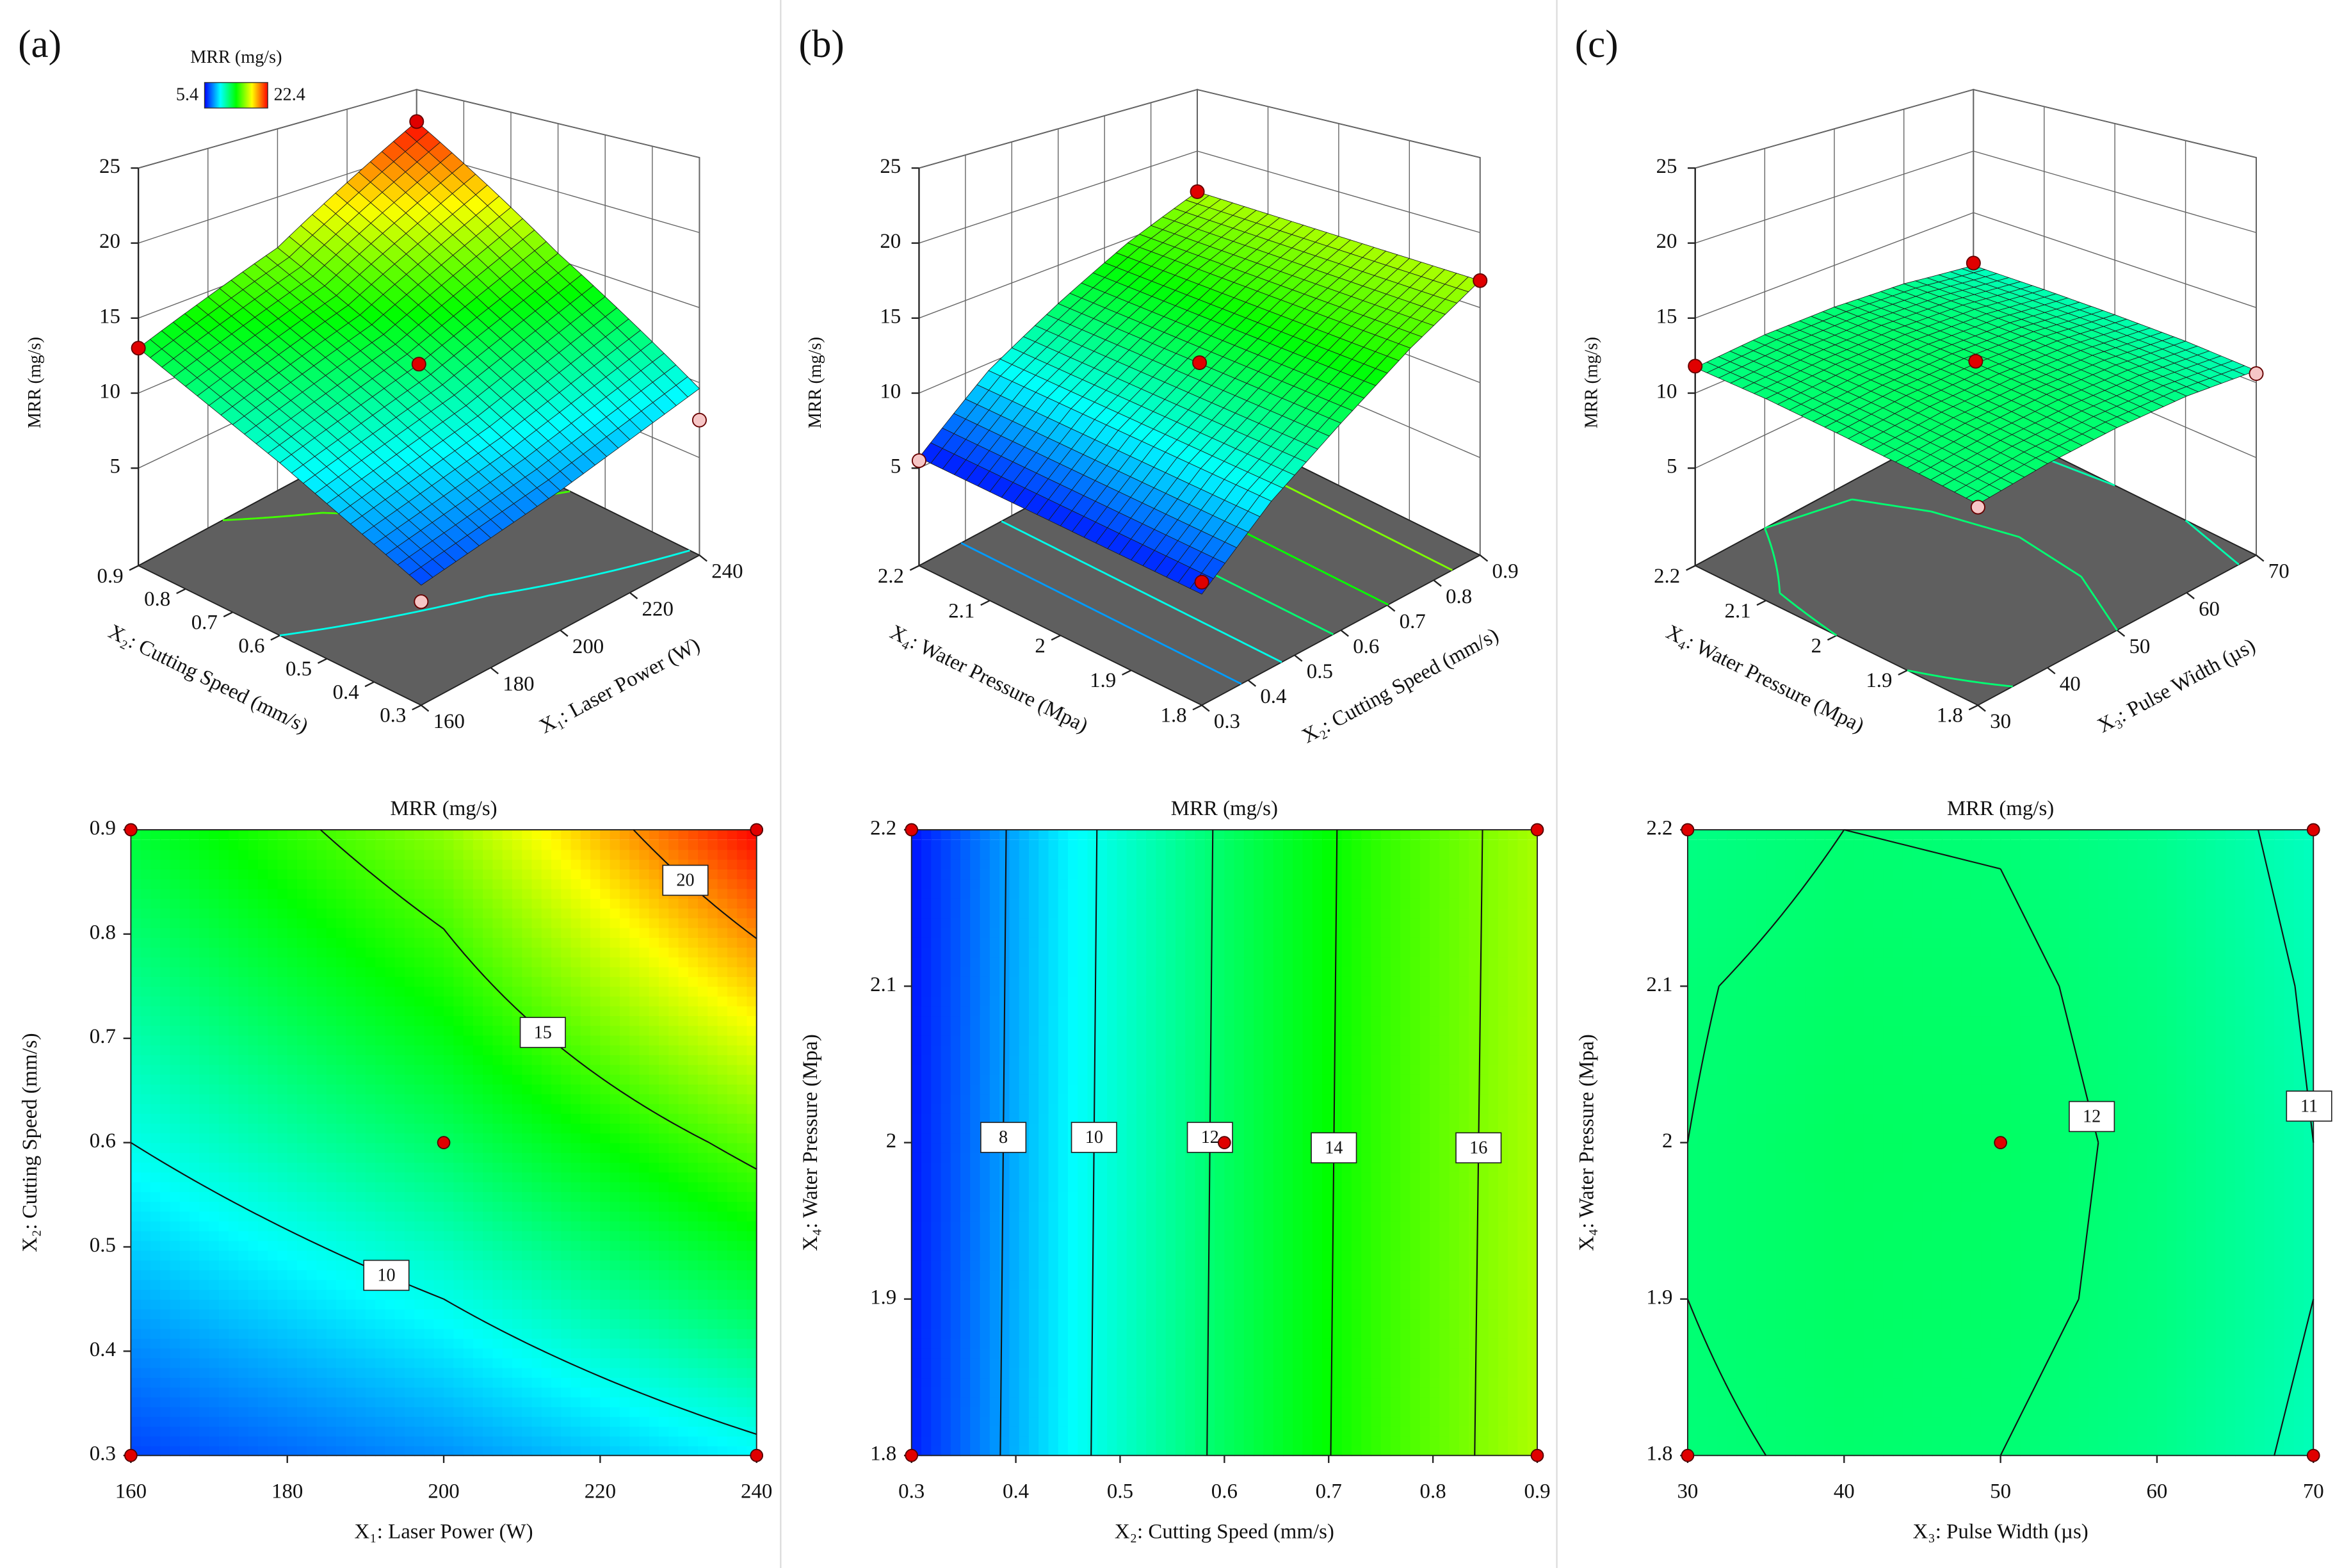 The height and width of the screenshot is (1568, 2351). Describe the element at coordinates (416, 121) in the screenshot. I see `design-point` at that location.